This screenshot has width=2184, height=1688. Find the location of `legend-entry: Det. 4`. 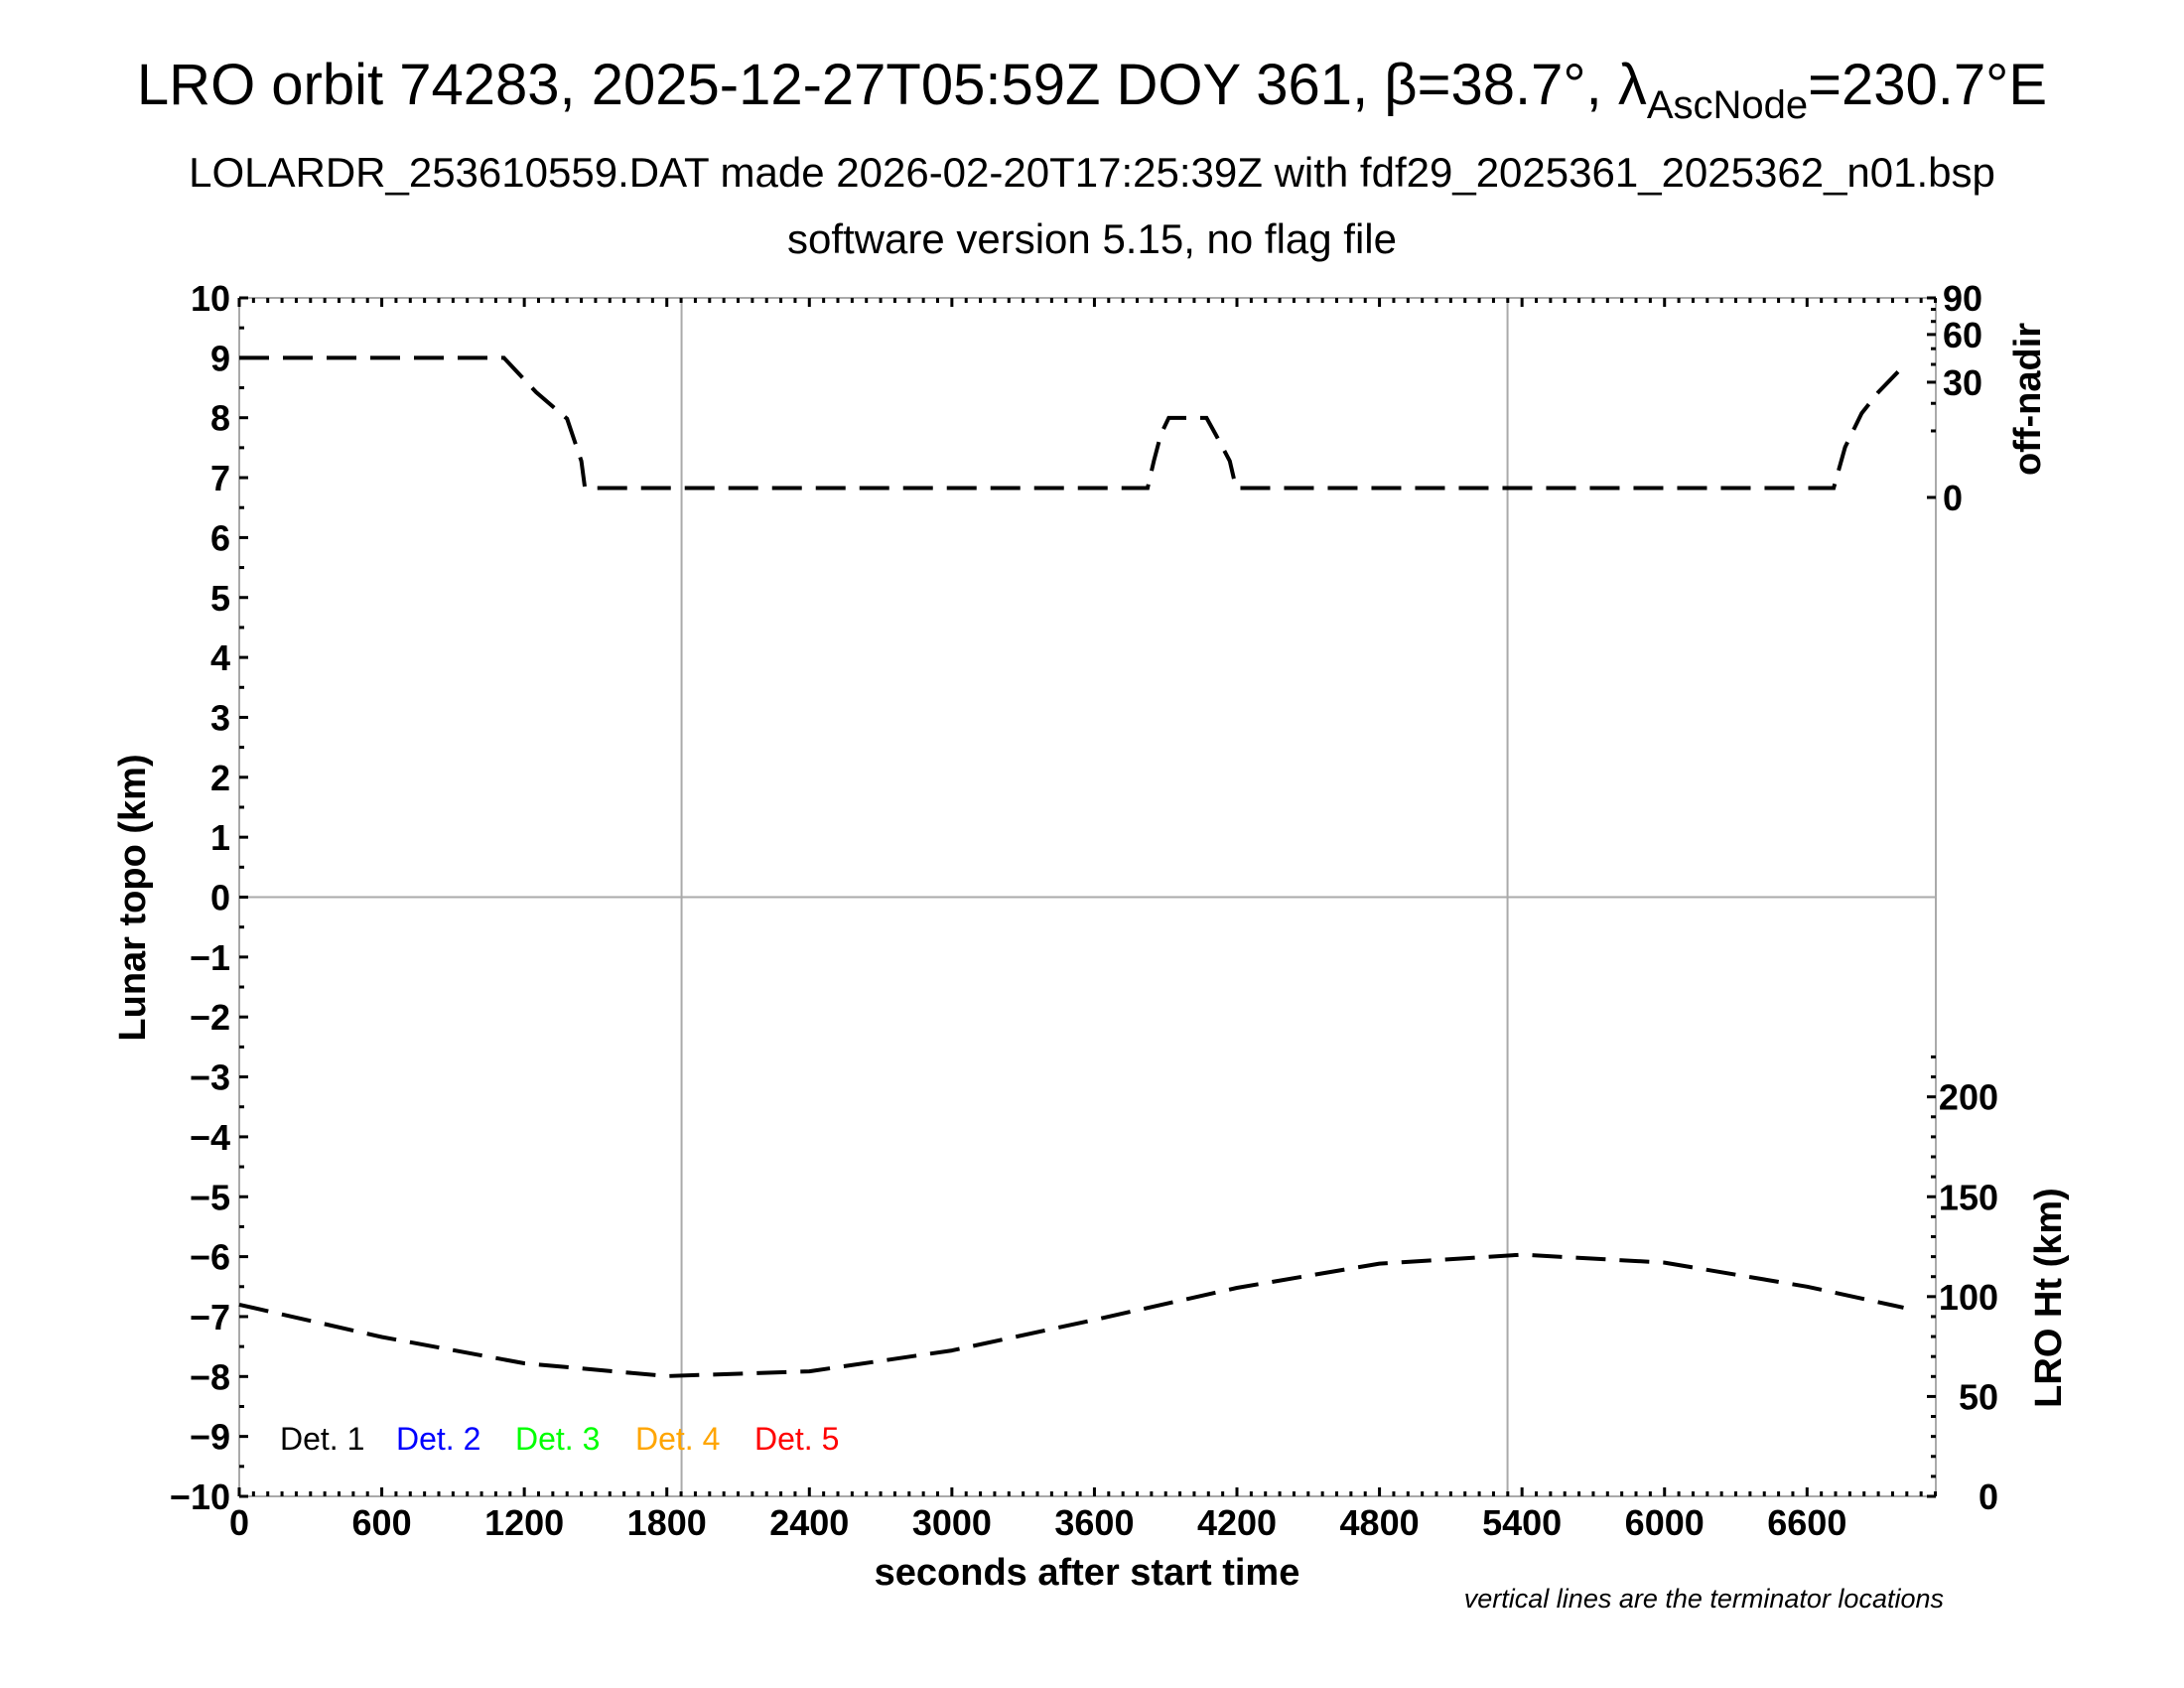

legend-entry: Det. 4 is located at coordinates (677, 1439).